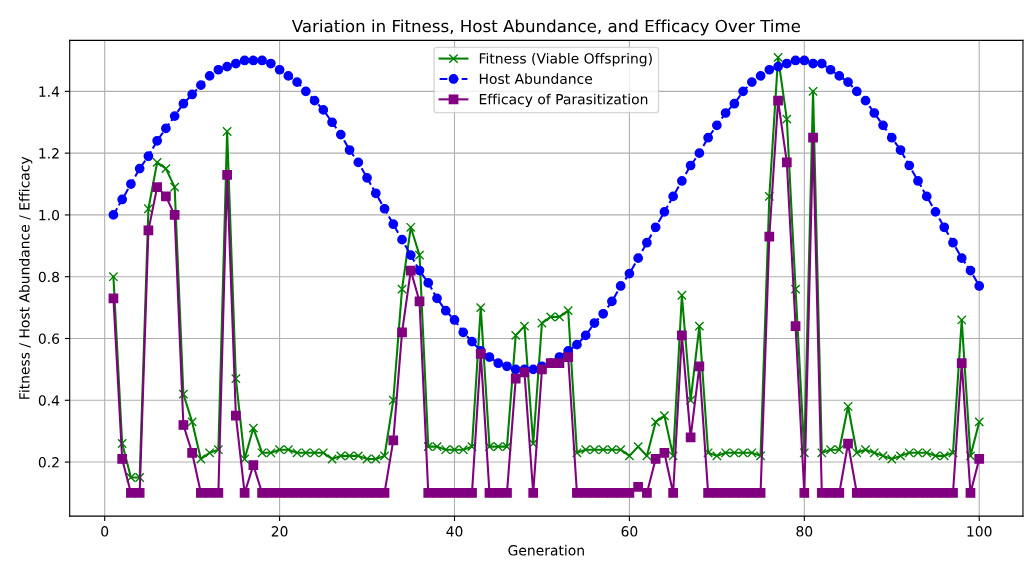  What do you see at coordinates (49, 338) in the screenshot?
I see `y-tick-label: 0.6` at bounding box center [49, 338].